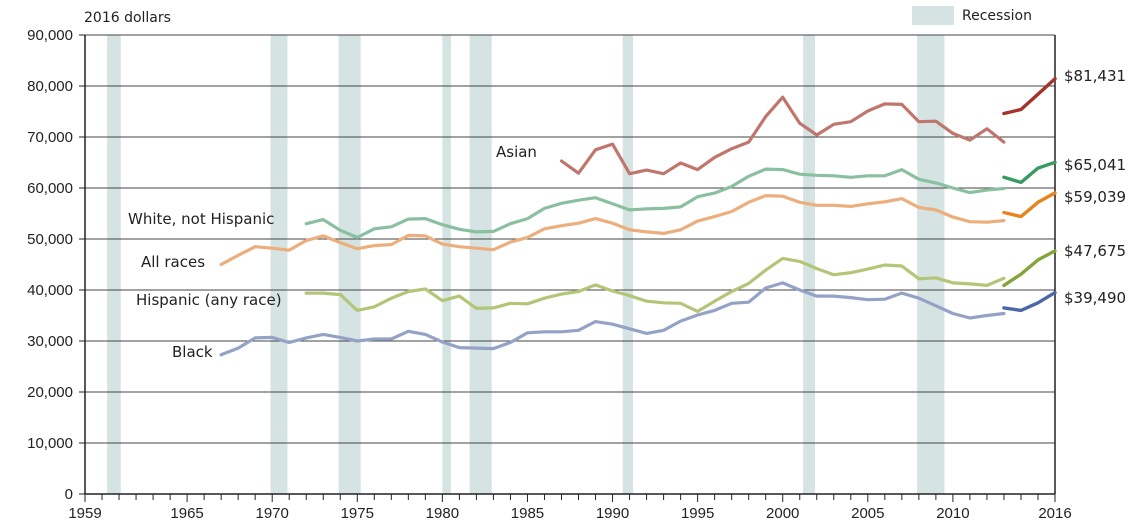 The image size is (1144, 524). What do you see at coordinates (1029, 205) in the screenshot?
I see `series-line-all-races-new` at bounding box center [1029, 205].